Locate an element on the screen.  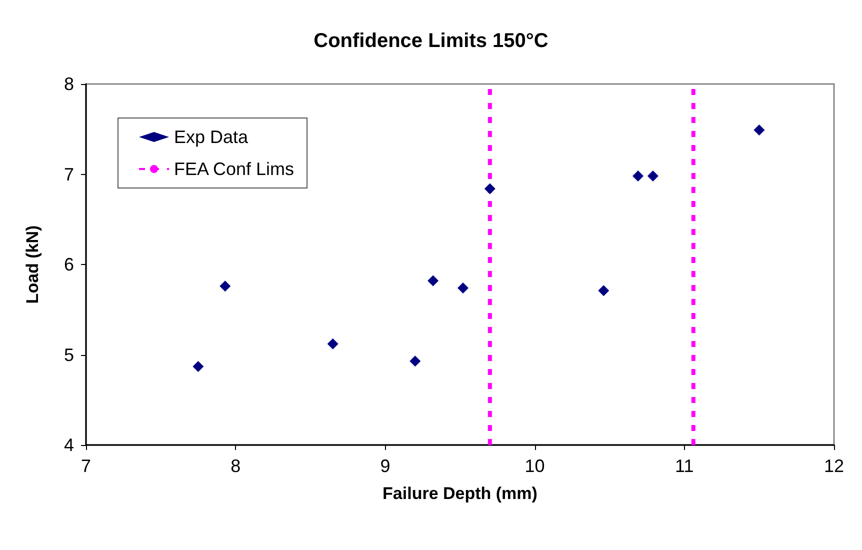
y-tick-label: 5 is located at coordinates (69, 354).